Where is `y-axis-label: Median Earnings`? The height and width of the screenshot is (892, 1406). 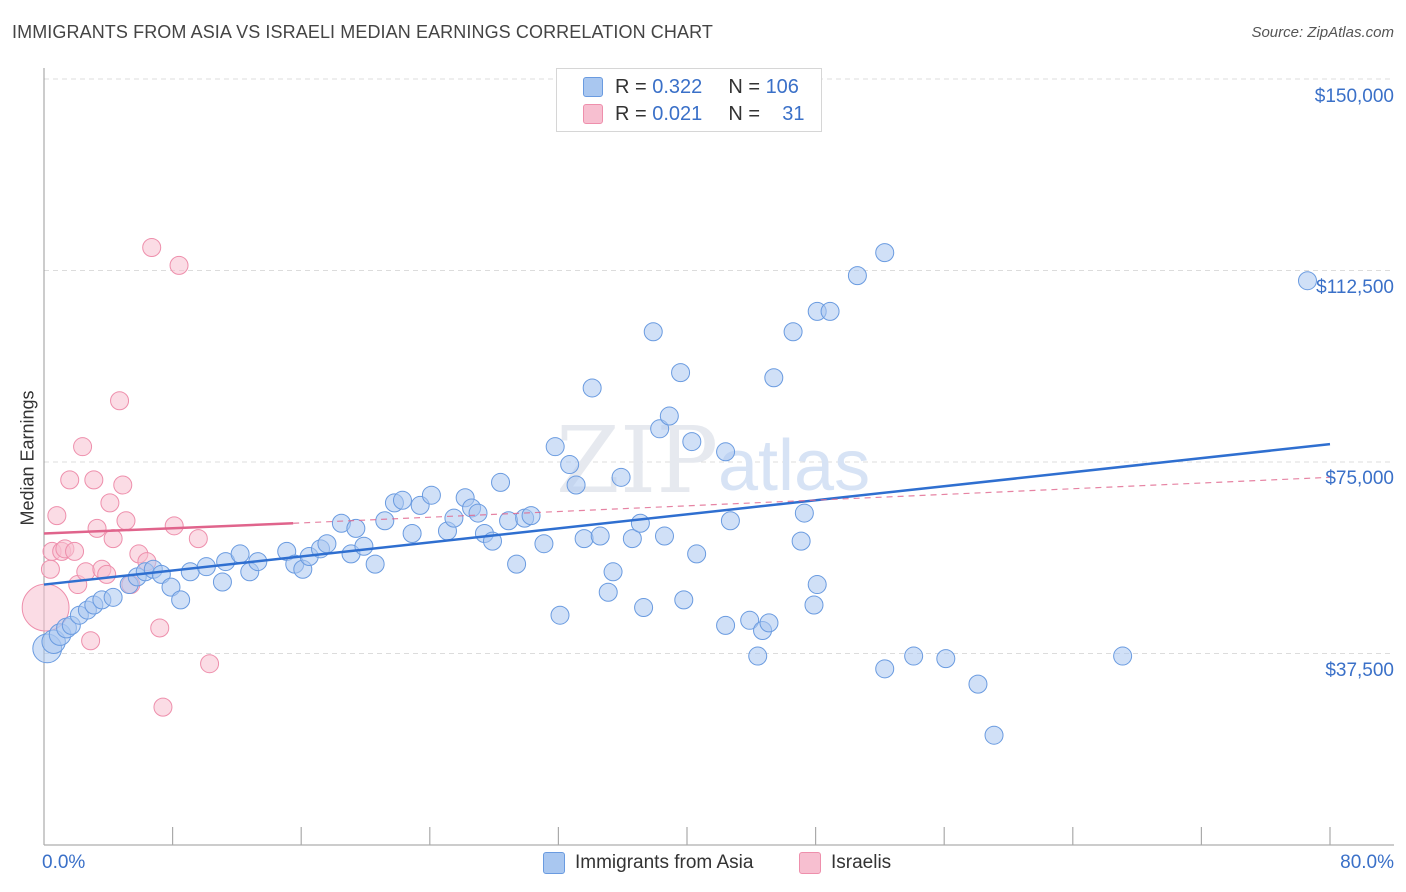
y-axis-label: Median Earnings is located at coordinates (27, 458).